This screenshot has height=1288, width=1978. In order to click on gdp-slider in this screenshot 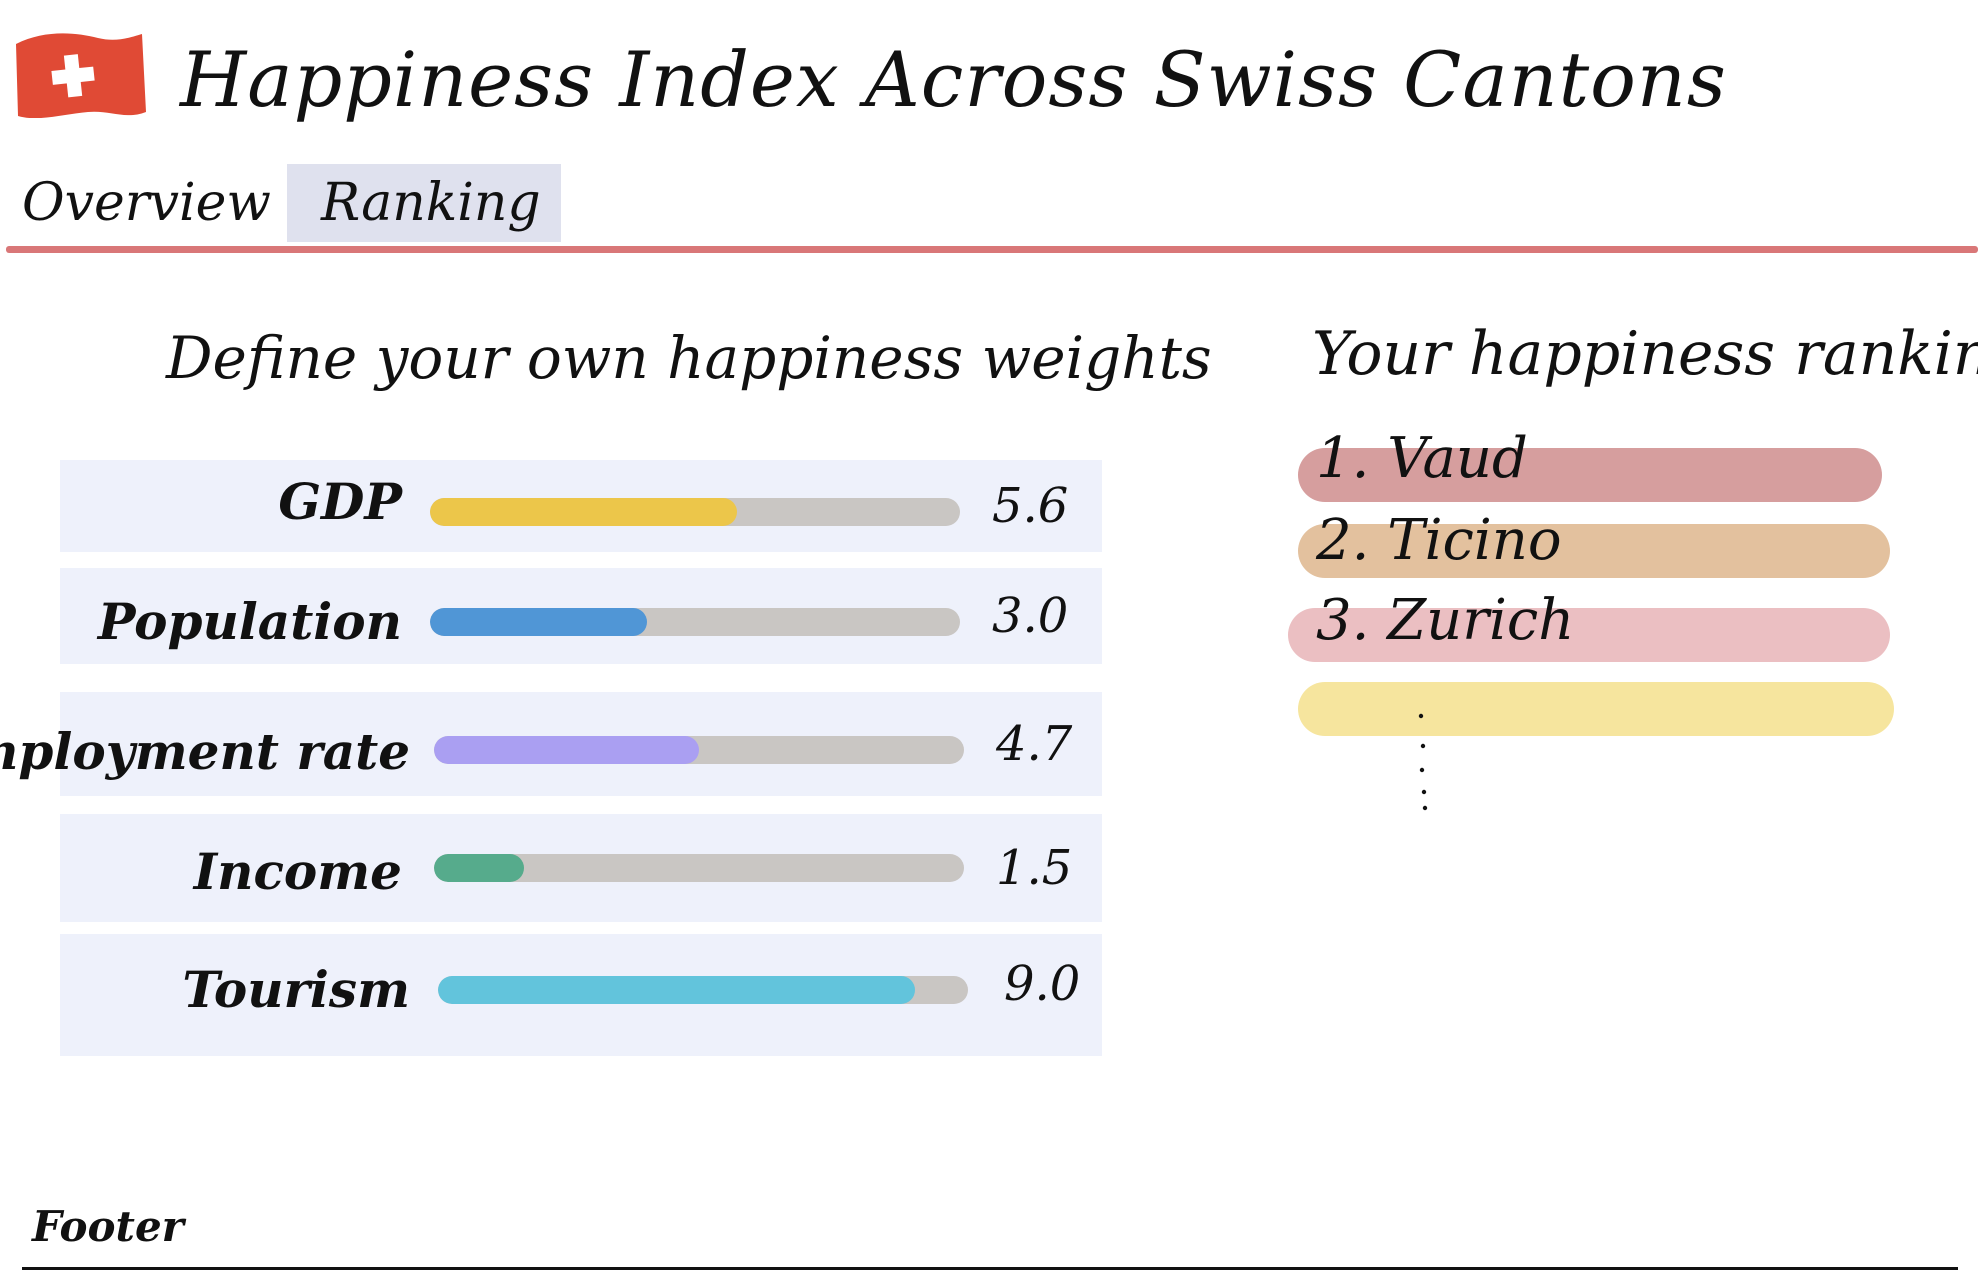, I will do `click(695, 512)`.